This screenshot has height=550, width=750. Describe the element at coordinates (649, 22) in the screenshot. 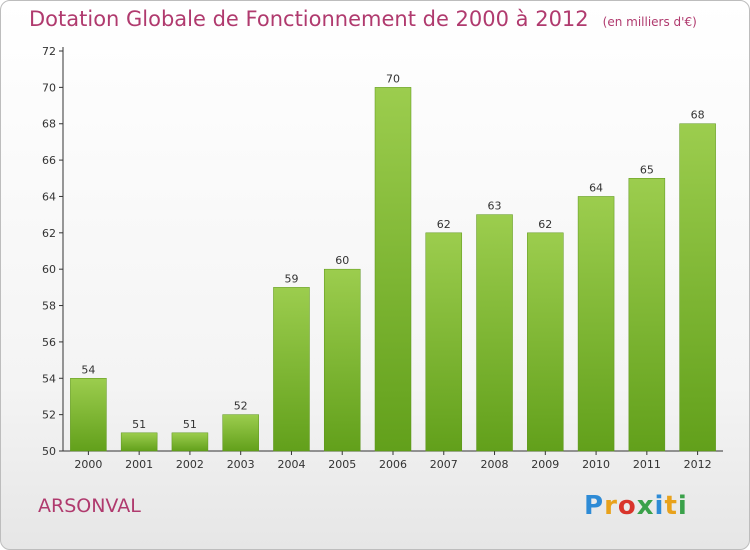

I see `chart-unit: (en milliers d'€)` at that location.